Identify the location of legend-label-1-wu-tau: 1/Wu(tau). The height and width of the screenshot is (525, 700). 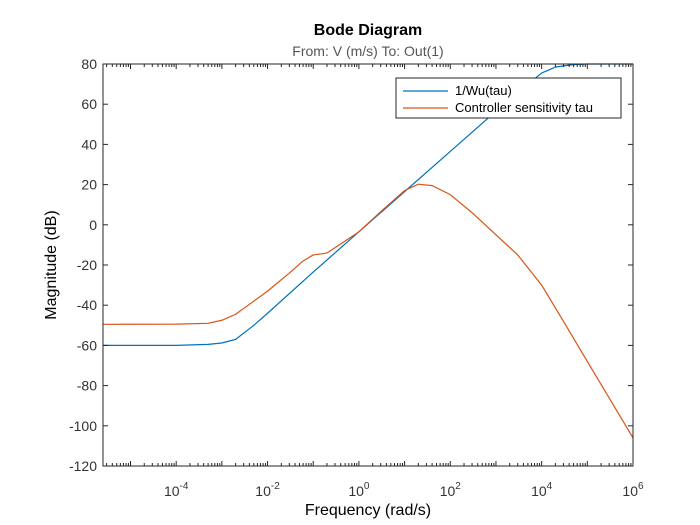
(483, 90).